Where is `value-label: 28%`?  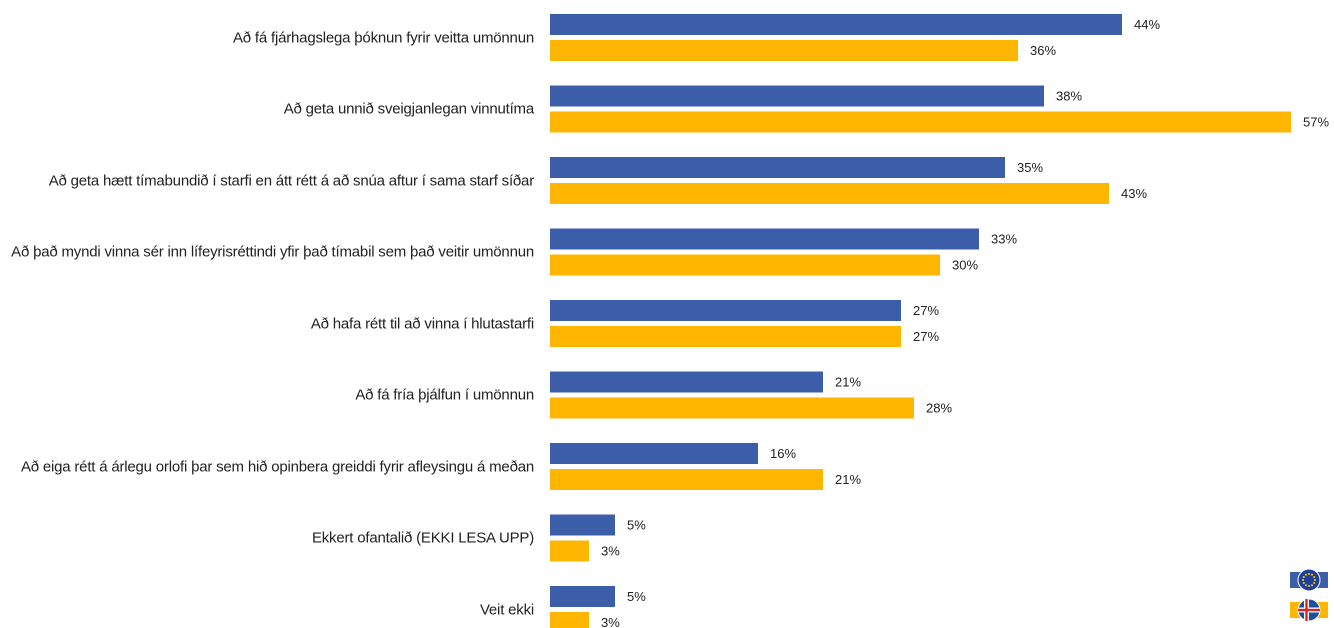 value-label: 28% is located at coordinates (939, 407).